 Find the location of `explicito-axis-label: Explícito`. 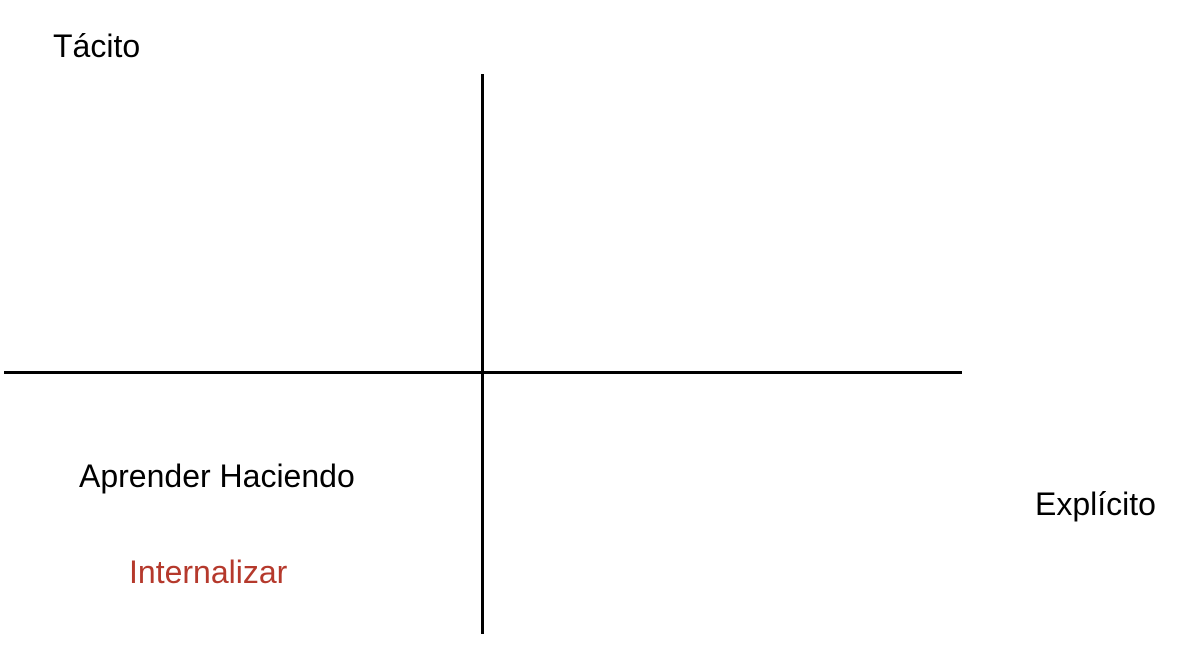

explicito-axis-label: Explícito is located at coordinates (1095, 504).